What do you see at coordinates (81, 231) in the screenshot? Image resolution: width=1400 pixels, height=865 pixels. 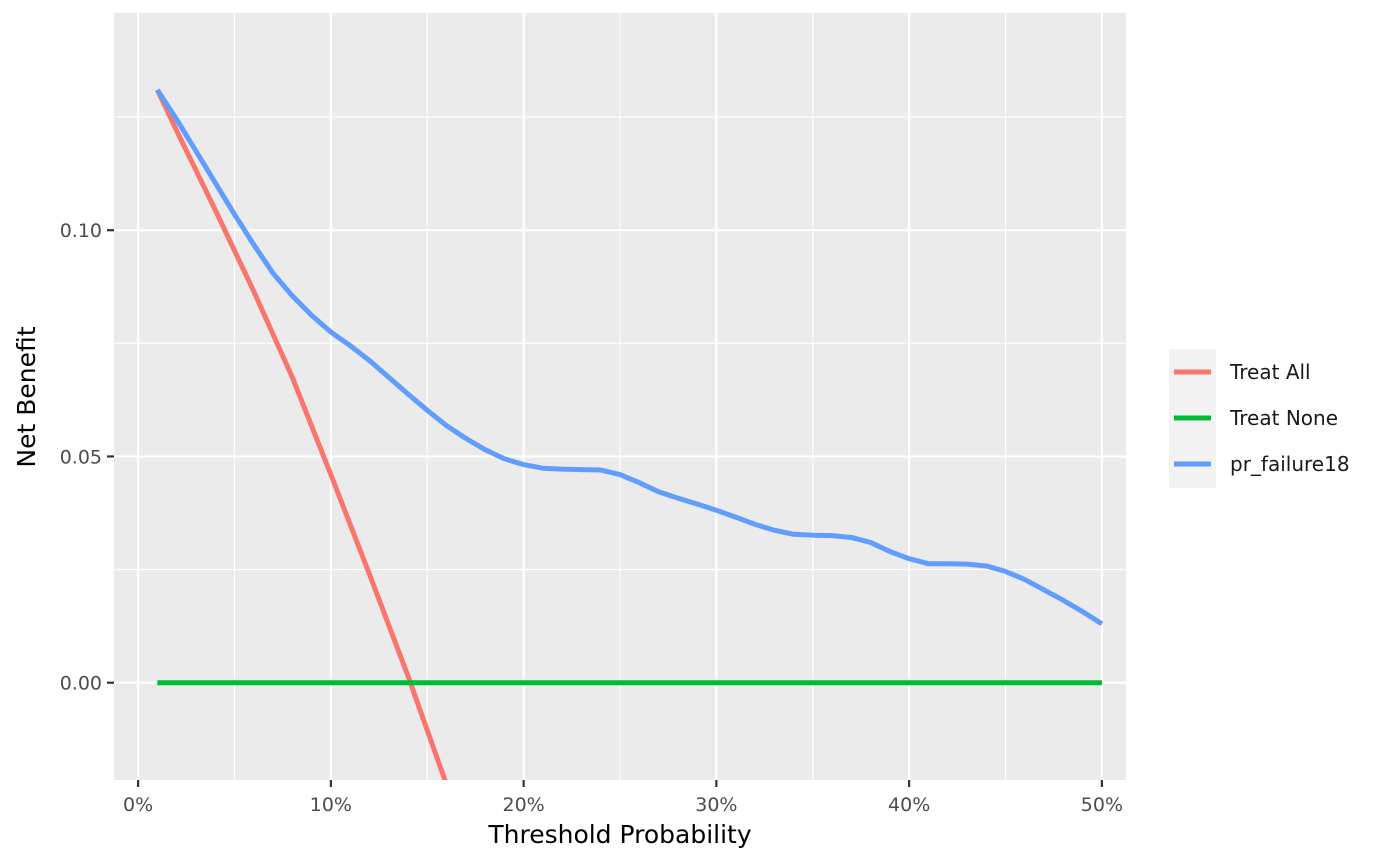 I see `y-tick-label: 0.10` at bounding box center [81, 231].